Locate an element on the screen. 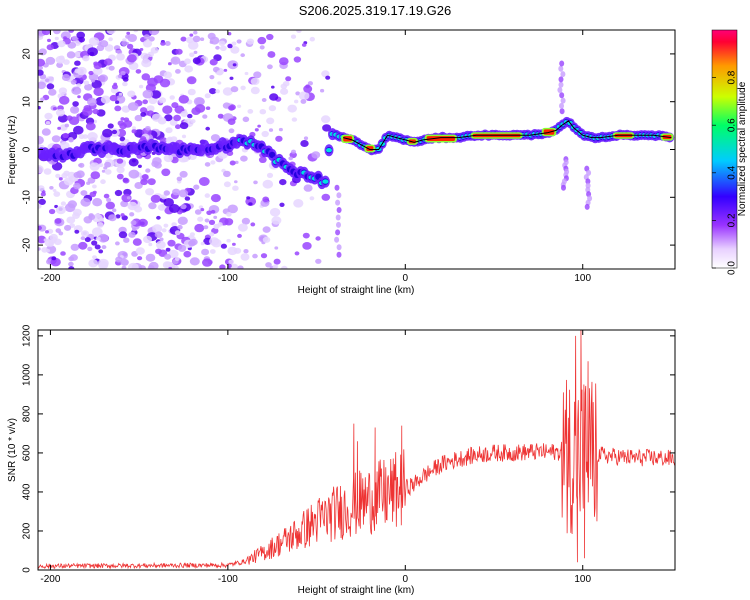 The image size is (750, 600). ridge-line is located at coordinates (507, 135).